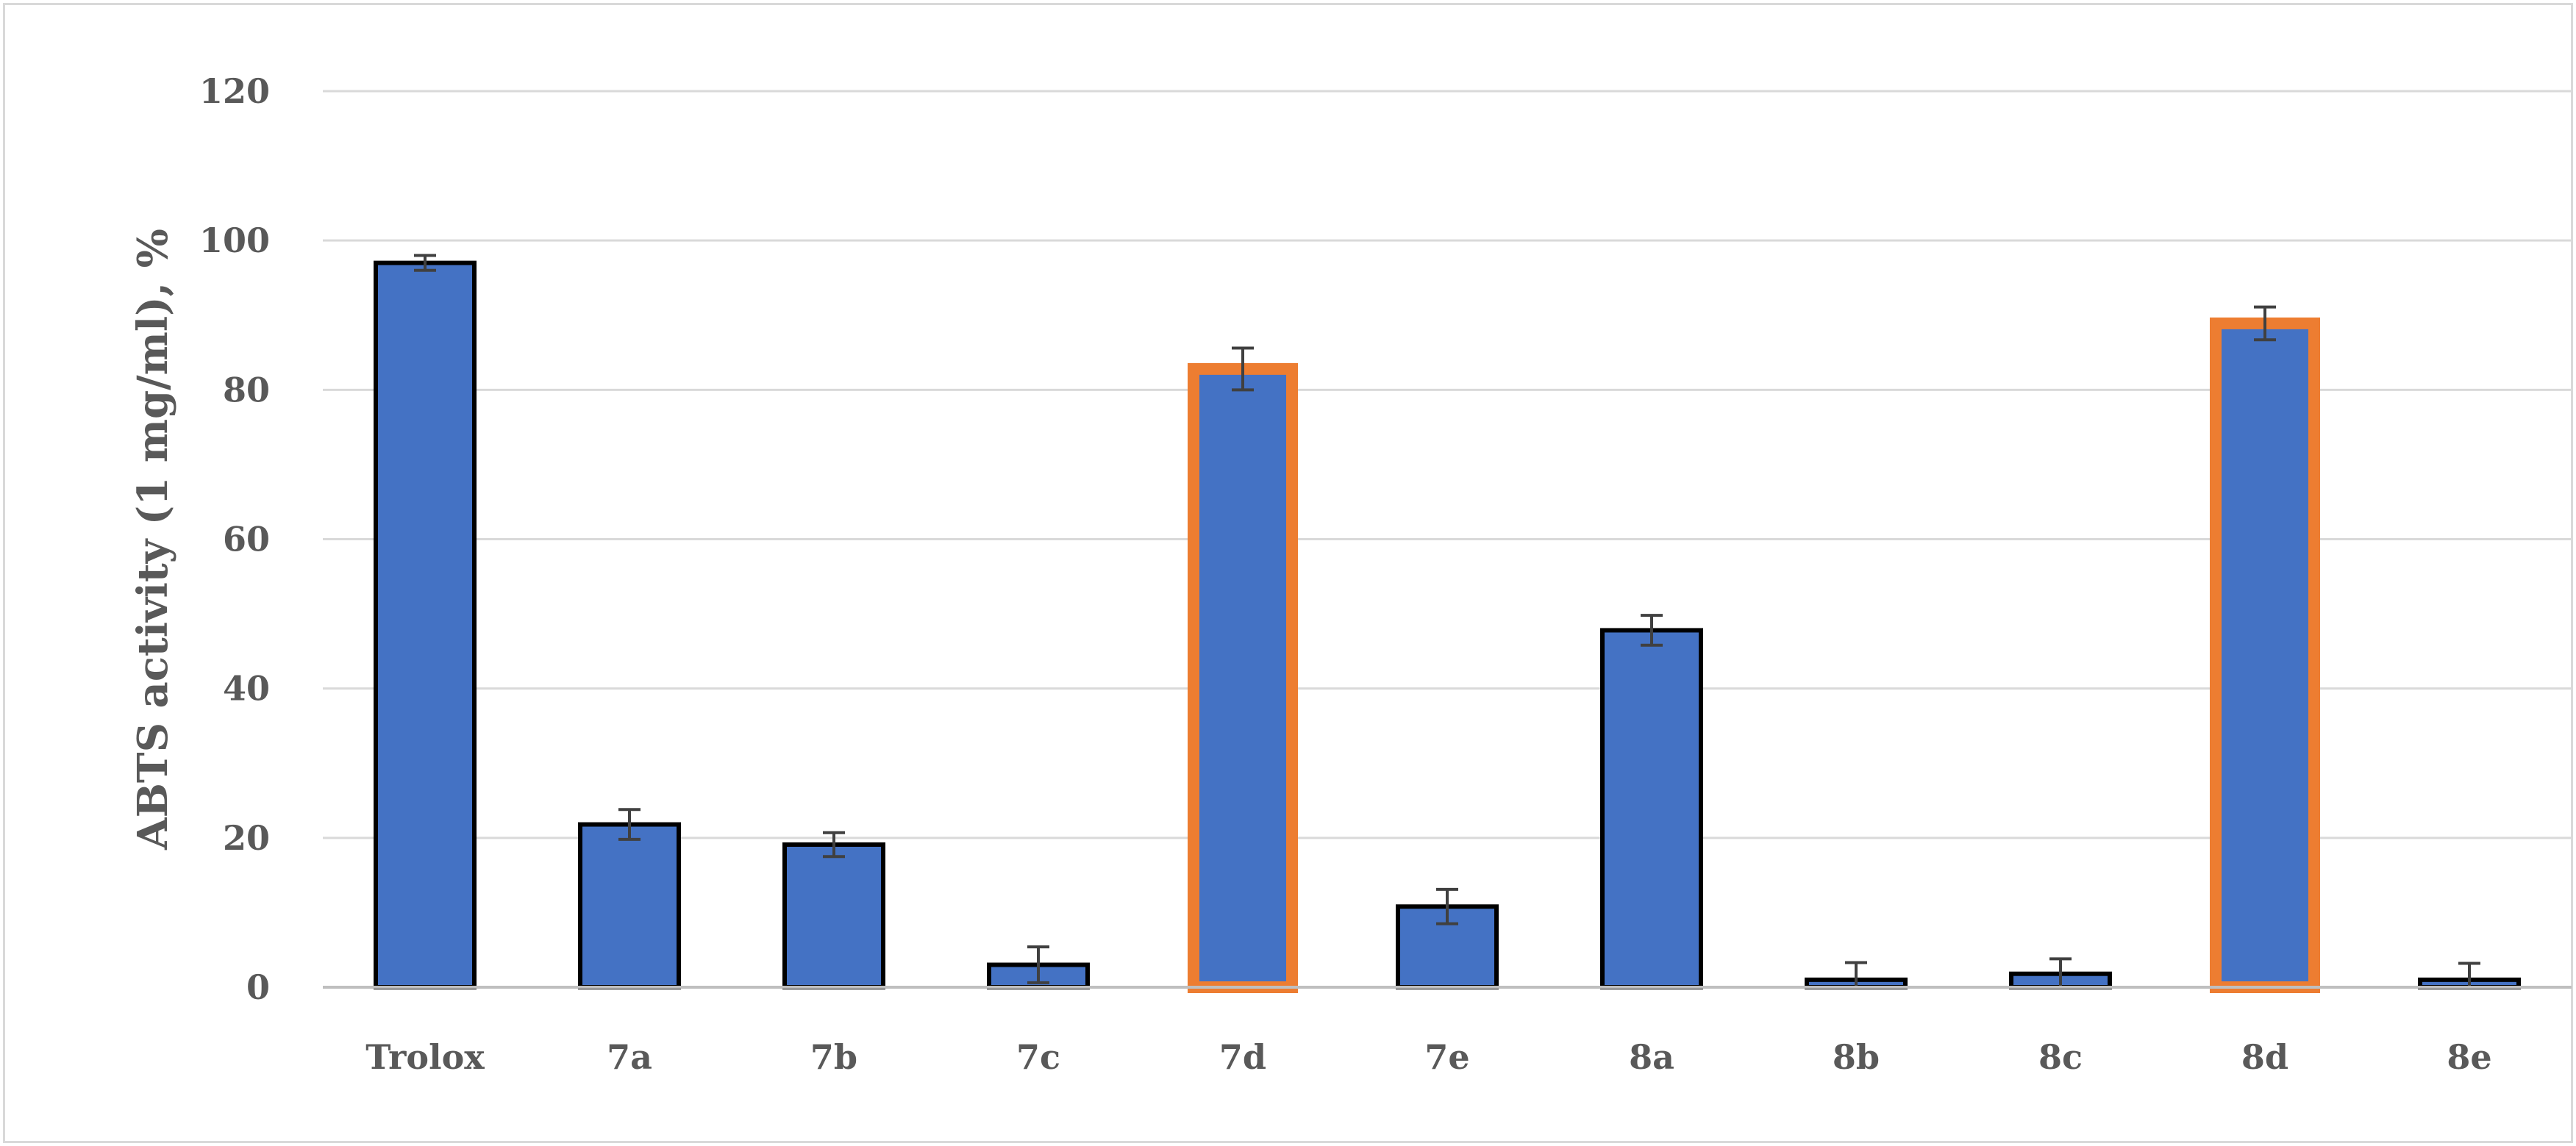  I want to click on x-tick-label-8d: 8d, so click(2264, 1057).